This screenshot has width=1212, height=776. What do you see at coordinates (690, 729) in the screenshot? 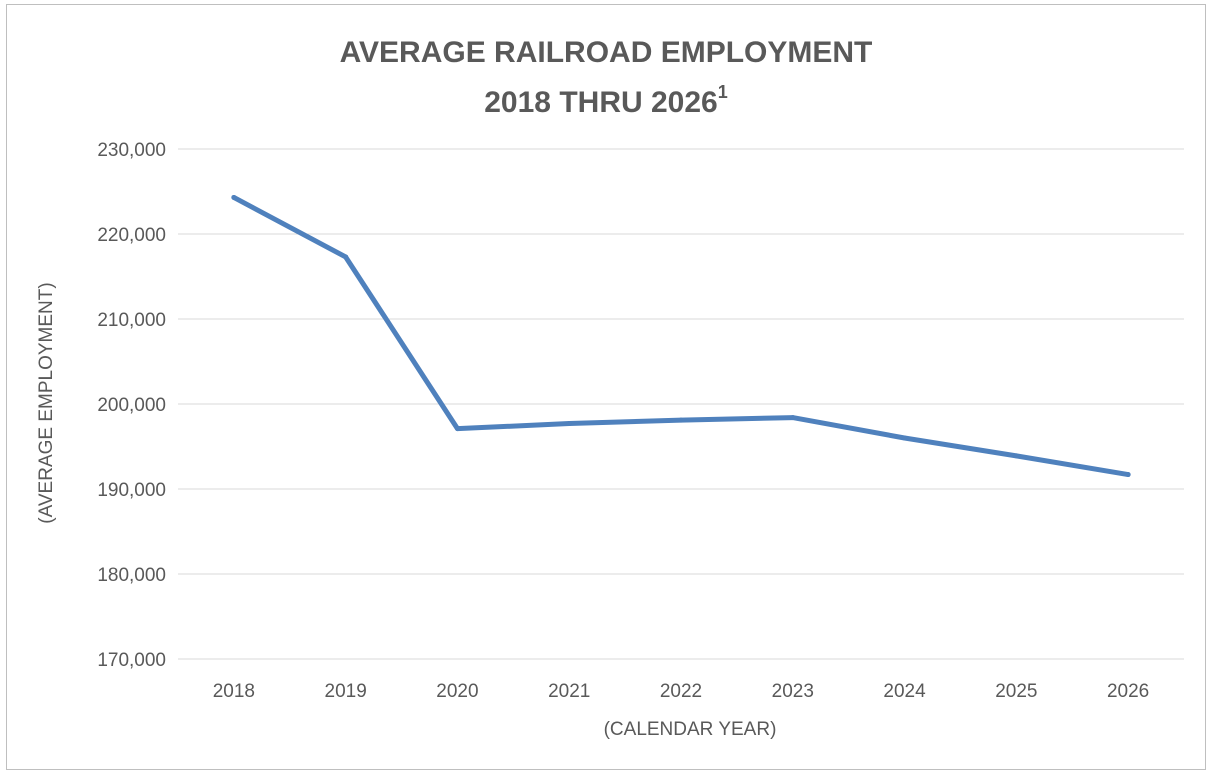
I see `x-axis-label: (CALENDAR YEAR)` at bounding box center [690, 729].